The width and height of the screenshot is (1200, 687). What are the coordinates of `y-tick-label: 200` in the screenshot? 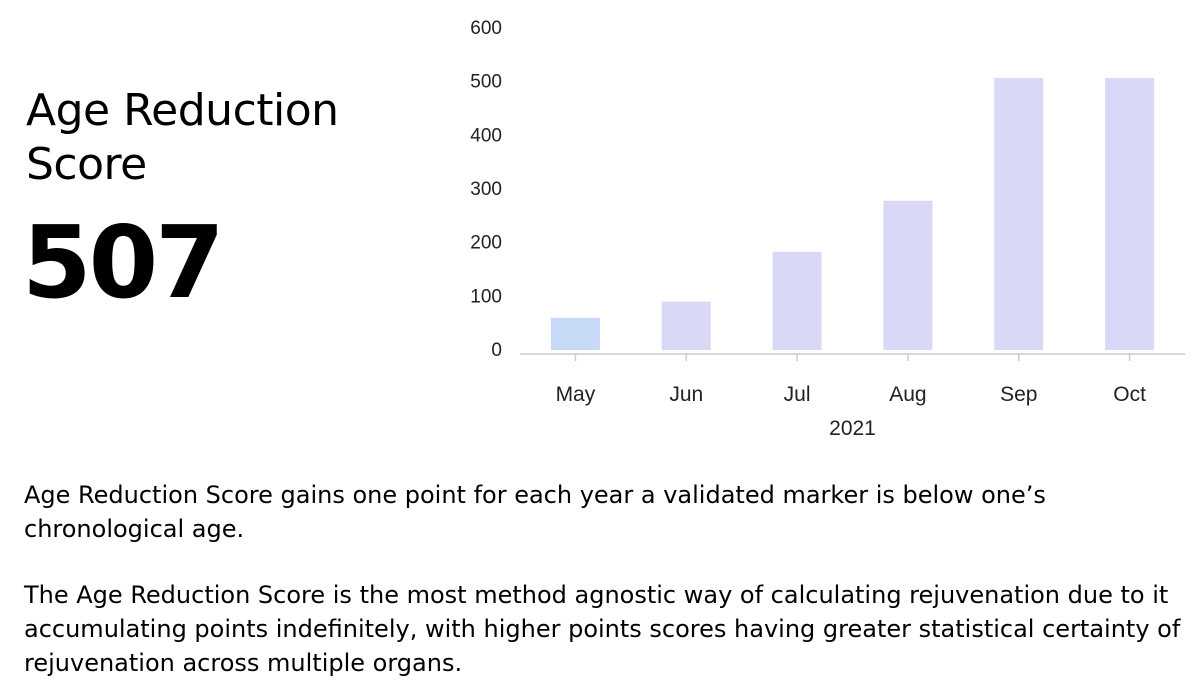 It's located at (486, 243).